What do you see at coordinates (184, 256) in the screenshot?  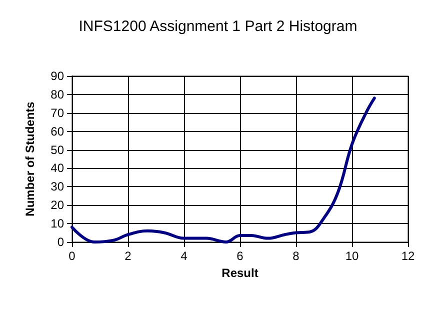 I see `x-tick-label: 4` at bounding box center [184, 256].